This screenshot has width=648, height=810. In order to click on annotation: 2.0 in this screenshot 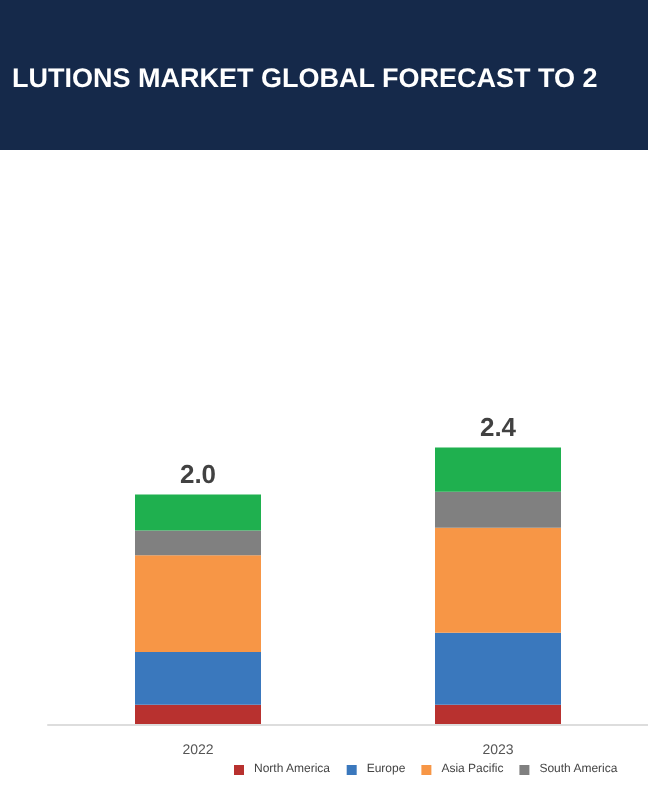, I will do `click(198, 473)`.